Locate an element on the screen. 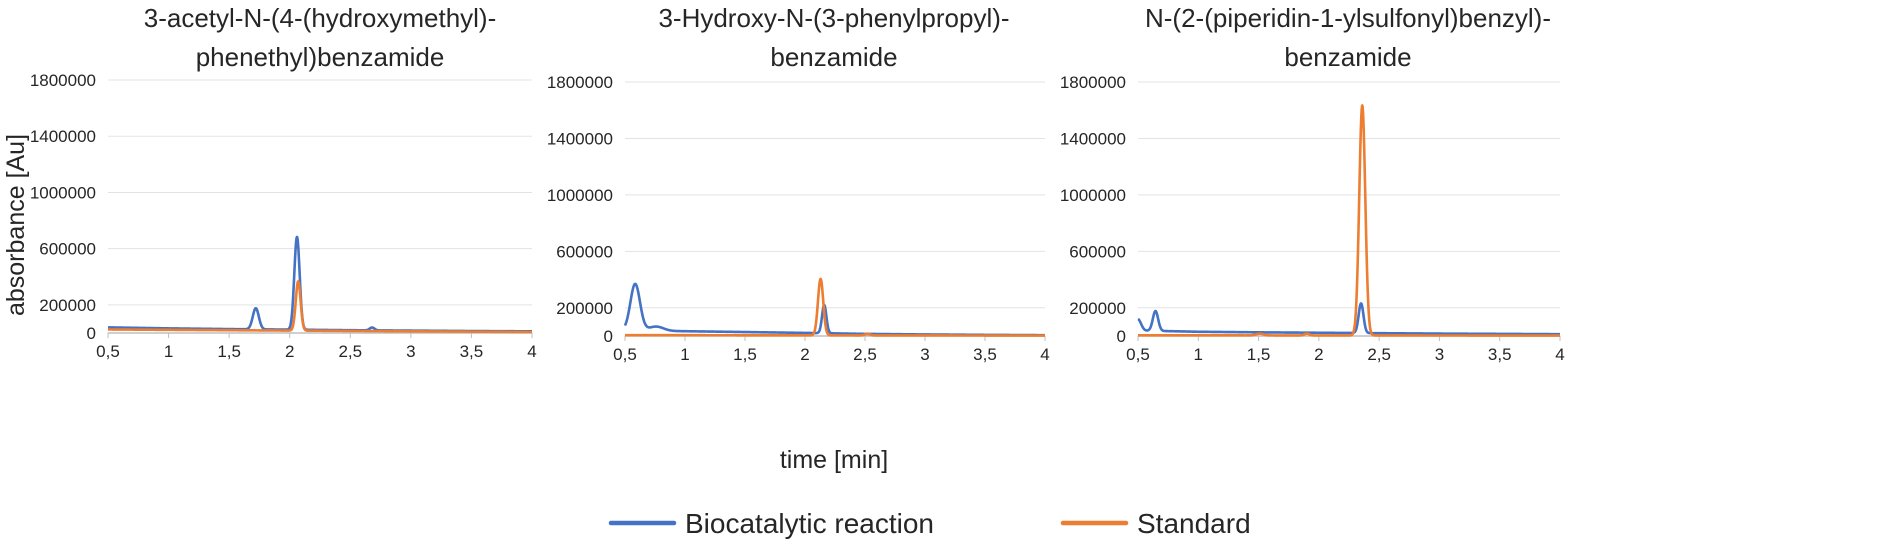  legend: Biocatalytic reaction Standard is located at coordinates (929, 523).